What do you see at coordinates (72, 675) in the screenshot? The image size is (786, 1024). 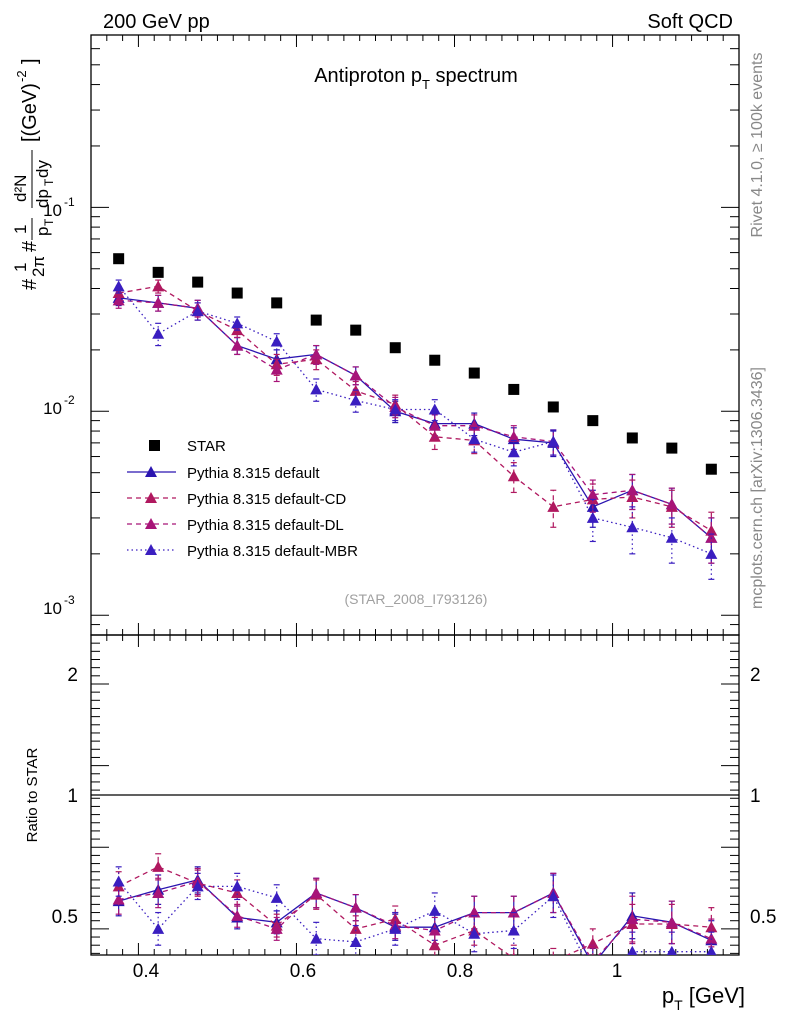 I see `ratio-ytick-left-2: 2` at bounding box center [72, 675].